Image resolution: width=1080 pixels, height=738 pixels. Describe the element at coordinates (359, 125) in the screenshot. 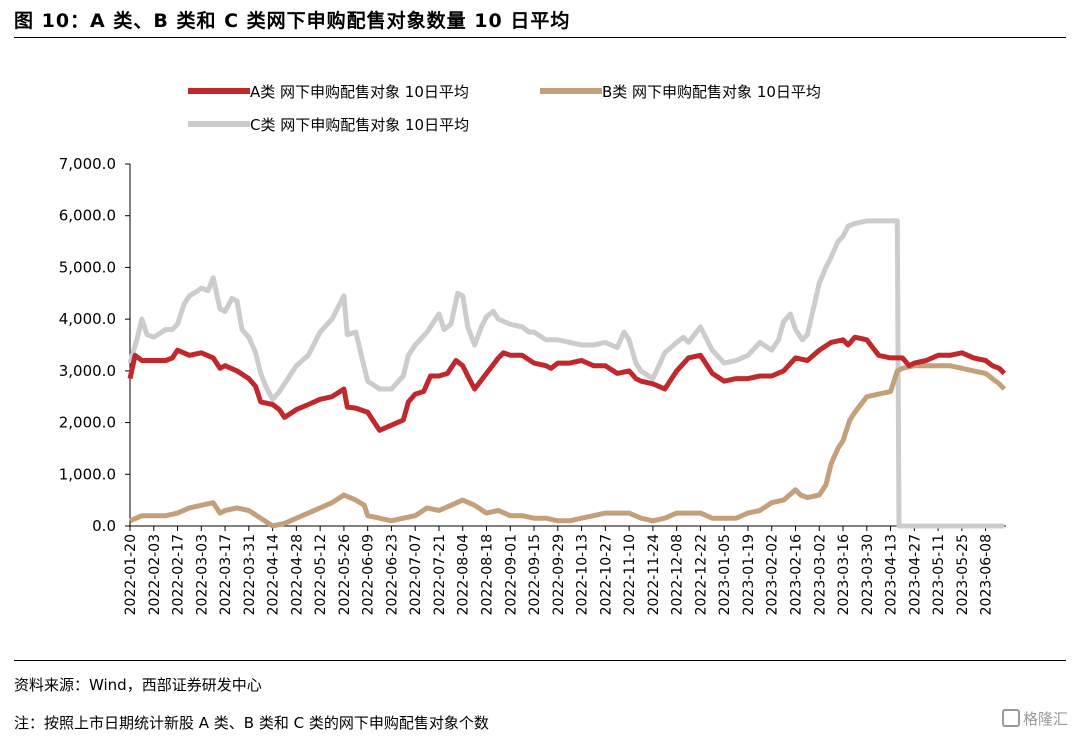

I see `legend-label: C类 网下申购配售对象 10日平均` at that location.